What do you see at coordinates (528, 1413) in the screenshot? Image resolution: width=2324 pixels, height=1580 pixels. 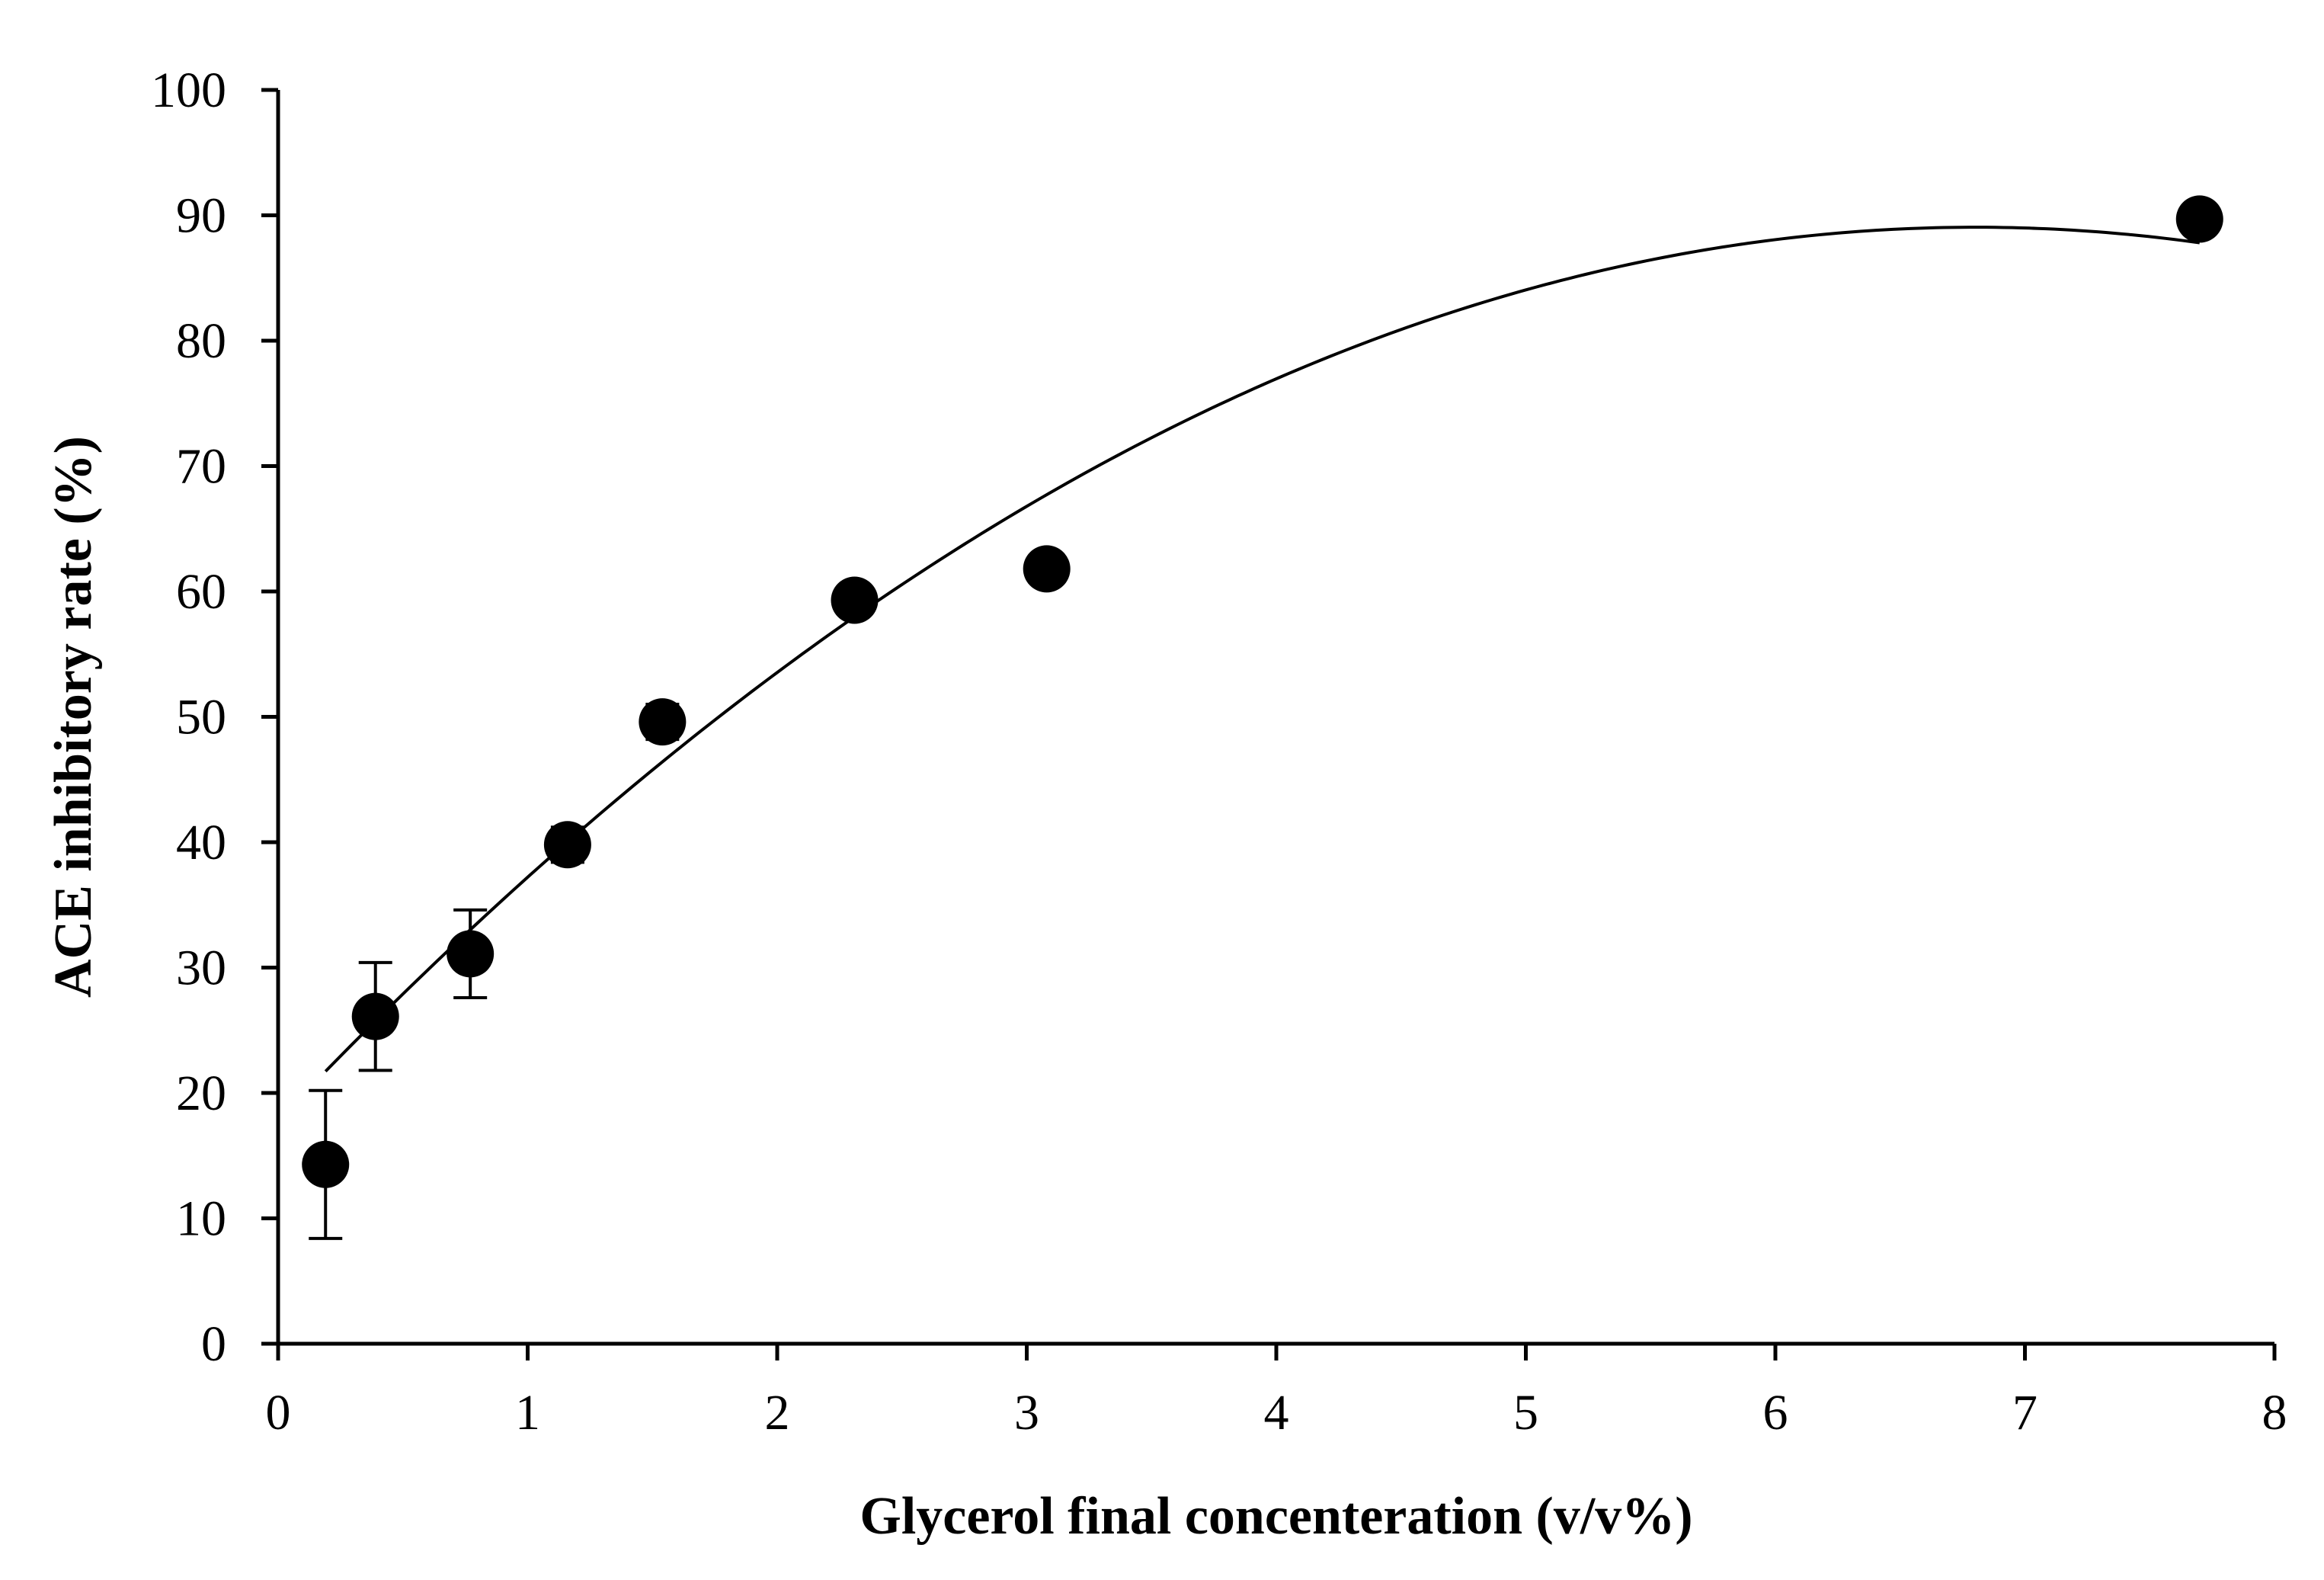 I see `x-tick-label: 1` at bounding box center [528, 1413].